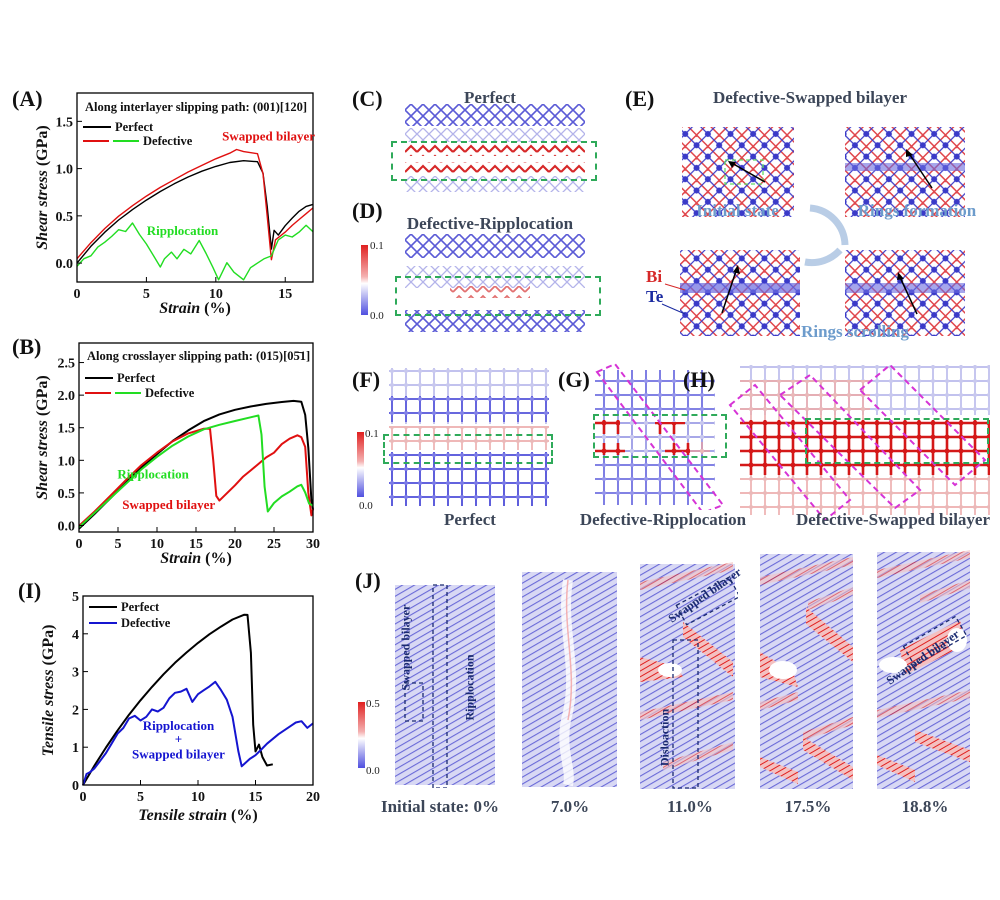 The image size is (1000, 900). Describe the element at coordinates (67, 461) in the screenshot. I see `y-tick-label: 1.0` at that location.